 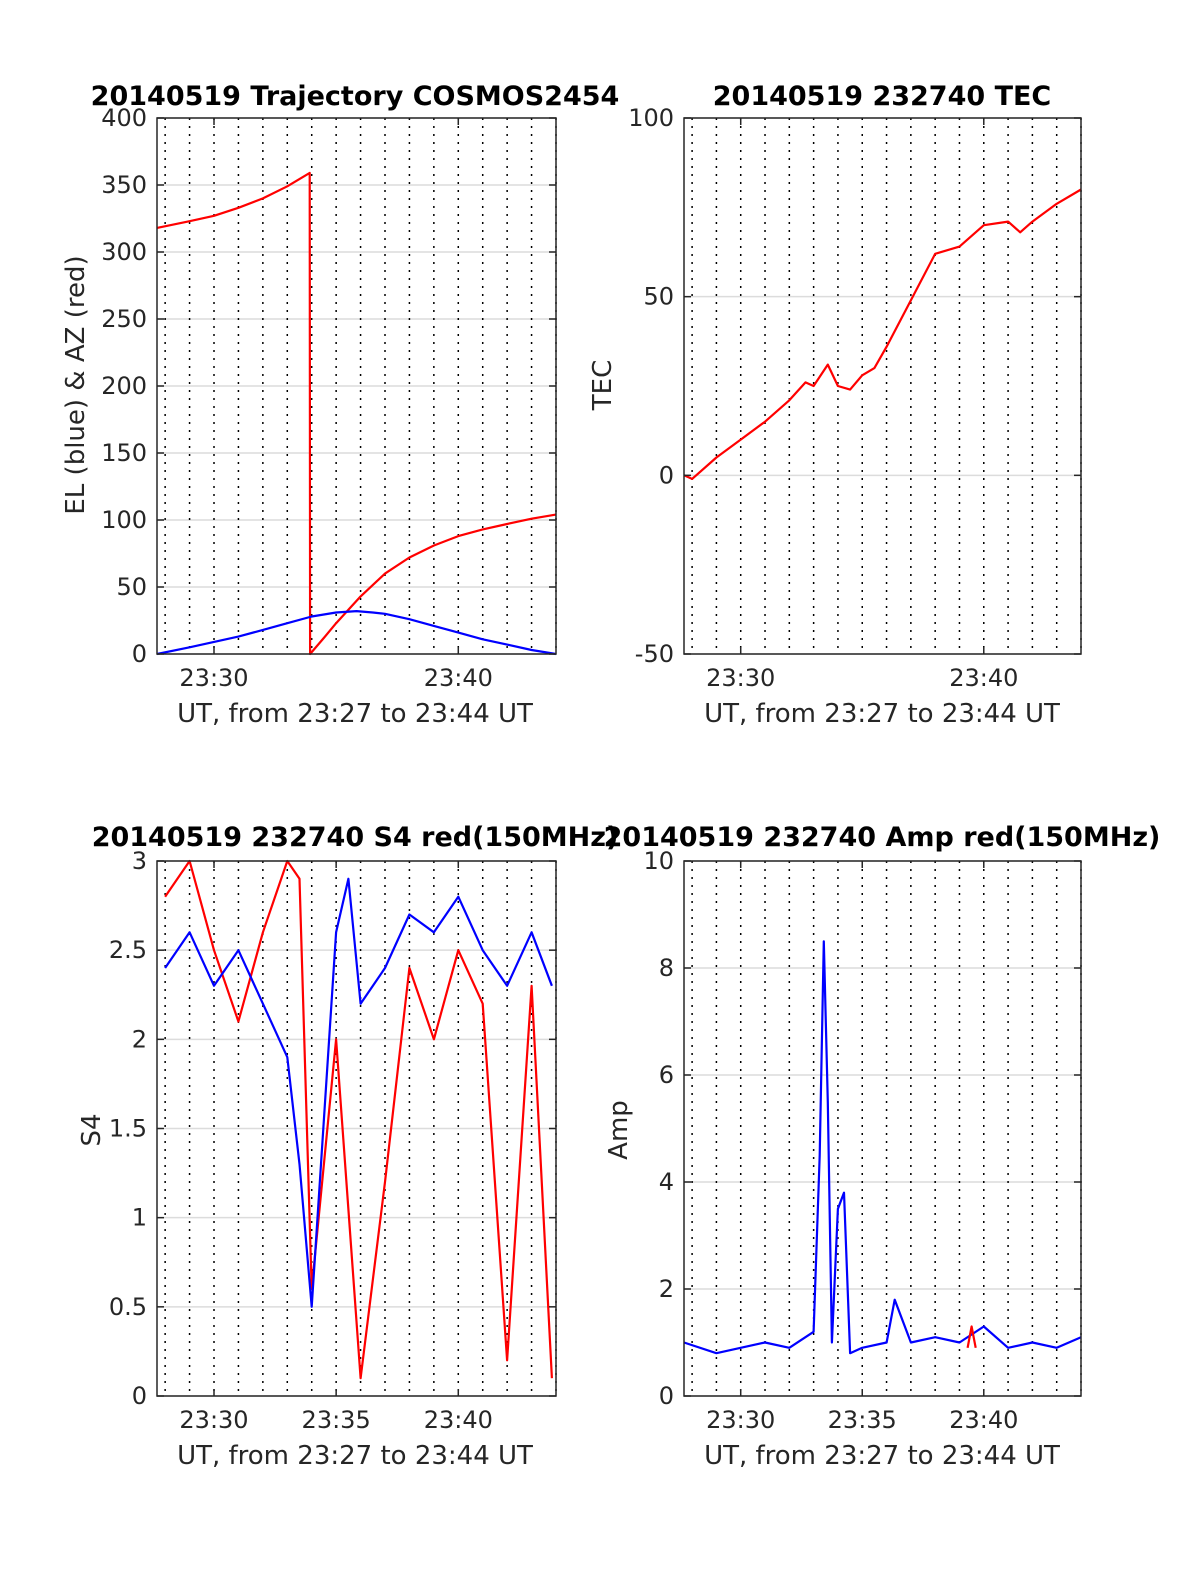 What do you see at coordinates (458, 678) in the screenshot?
I see `trajectory-xtick-label: 23:40` at bounding box center [458, 678].